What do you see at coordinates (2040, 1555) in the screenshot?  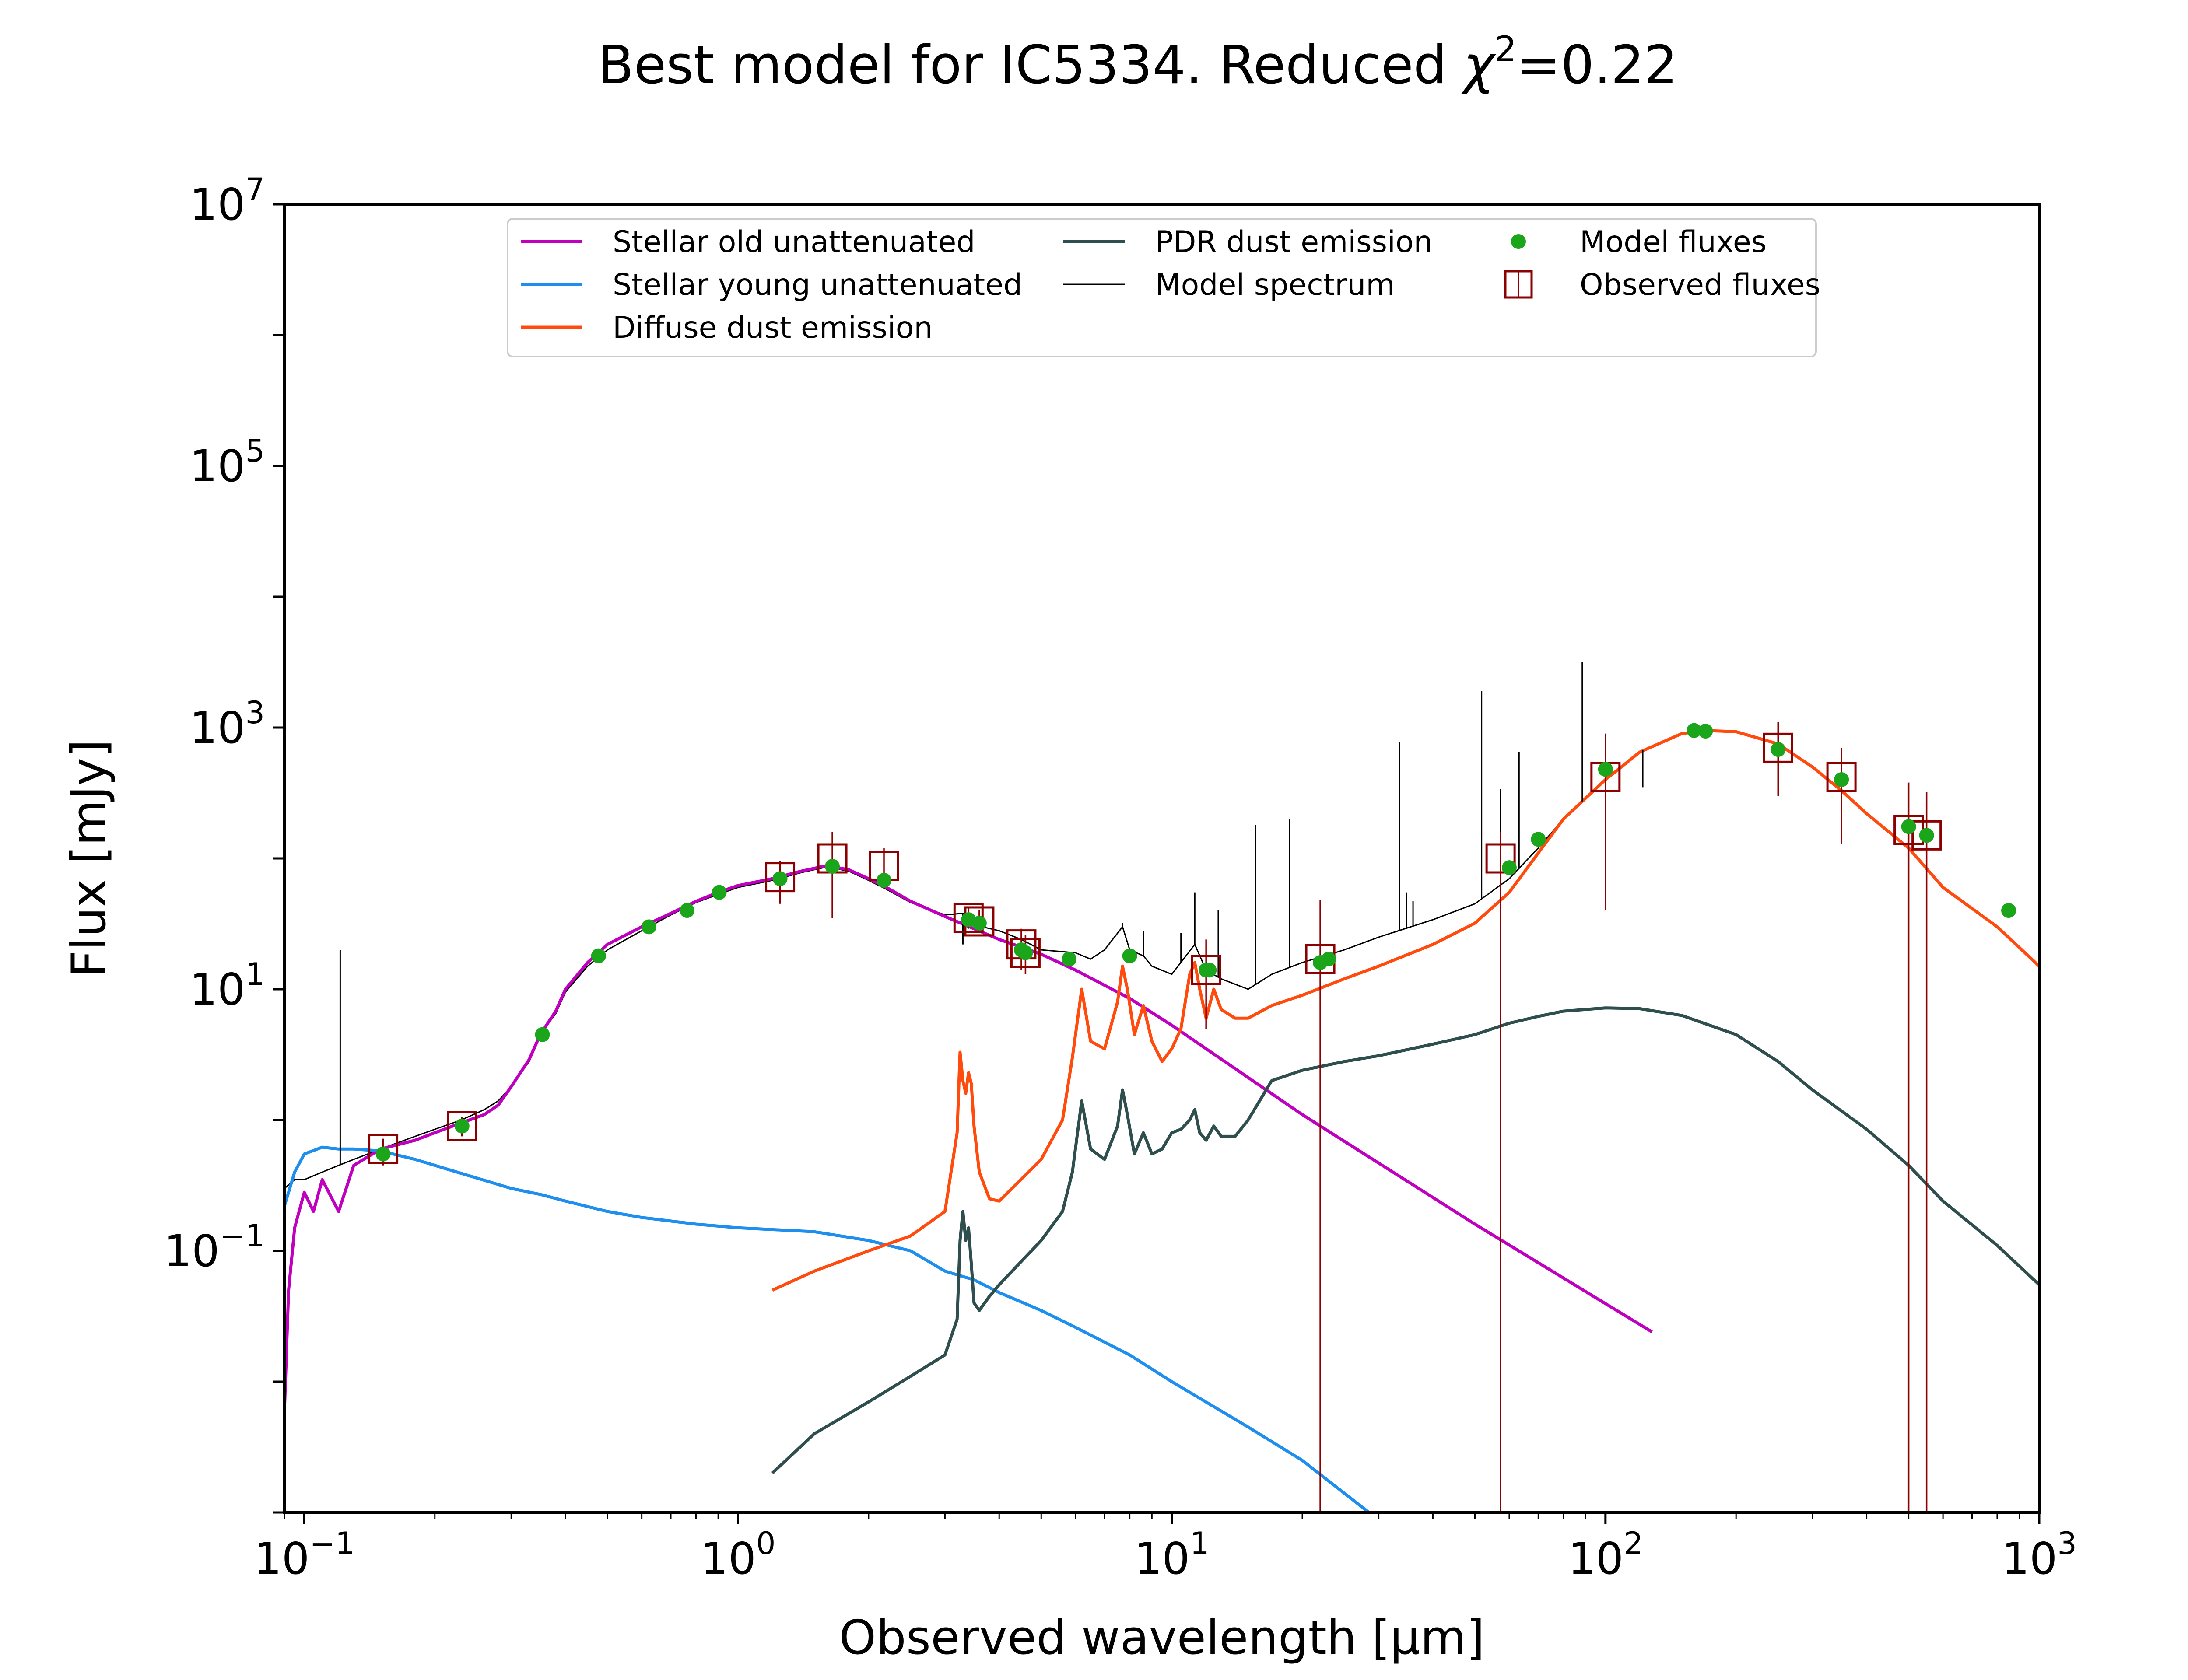 I see `x-tick-label: 10³` at bounding box center [2040, 1555].